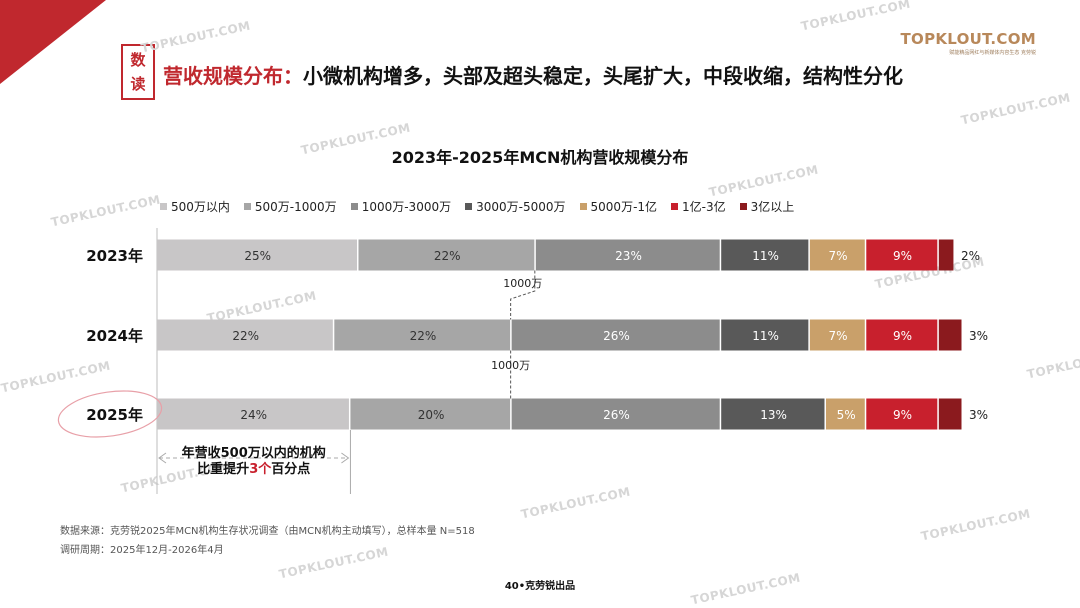  Describe the element at coordinates (540, 157) in the screenshot. I see `chart-title: 2023年-2025年MCN机构营收规模分布` at that location.